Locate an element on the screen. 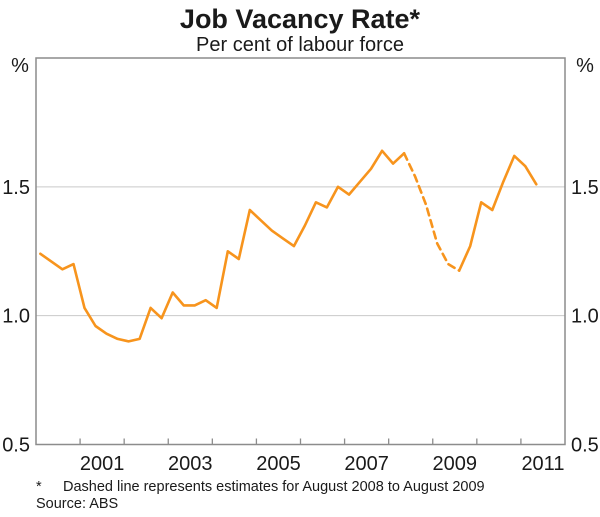 The width and height of the screenshot is (600, 517). x-axis-label-2011: 2011 is located at coordinates (542, 464).